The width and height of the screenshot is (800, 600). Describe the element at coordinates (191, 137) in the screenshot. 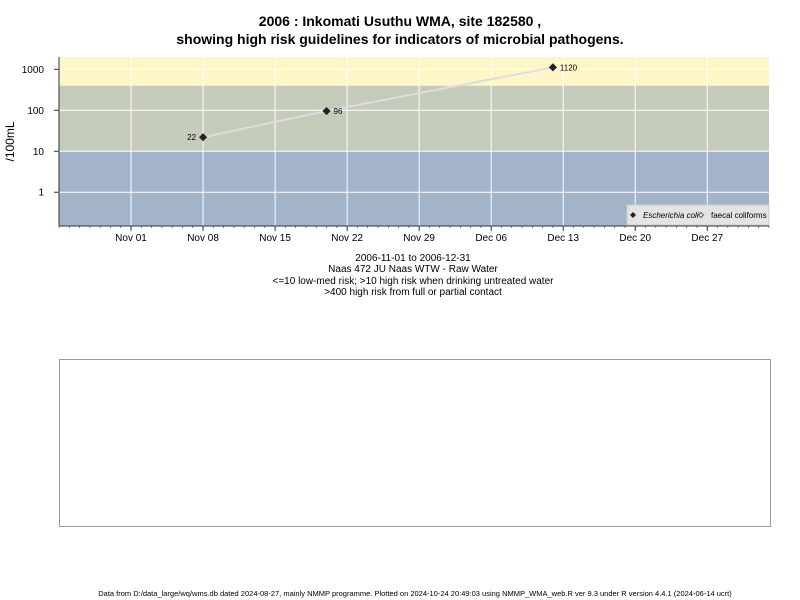

I see `data-label: 22` at that location.